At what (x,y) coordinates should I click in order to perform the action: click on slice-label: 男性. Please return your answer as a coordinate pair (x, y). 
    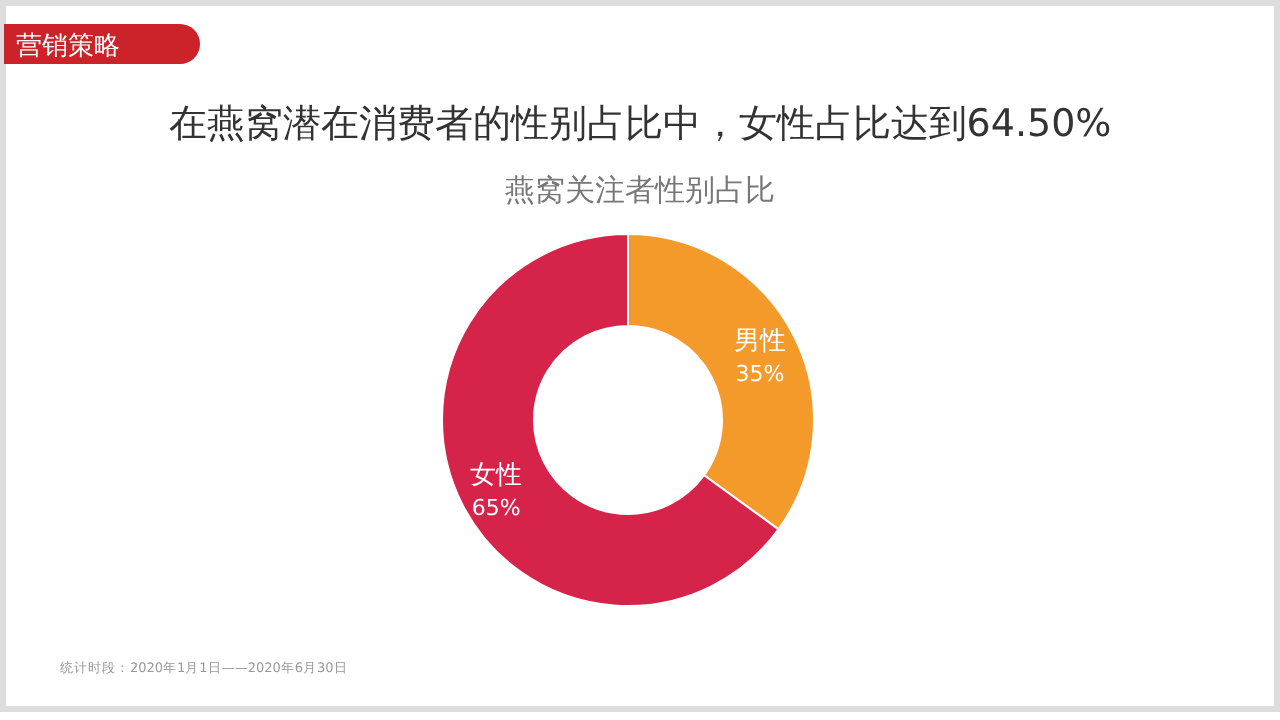
    Looking at the image, I should click on (759, 341).